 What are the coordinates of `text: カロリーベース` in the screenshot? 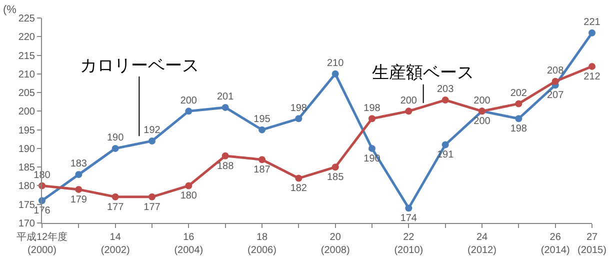 It's located at (139, 65).